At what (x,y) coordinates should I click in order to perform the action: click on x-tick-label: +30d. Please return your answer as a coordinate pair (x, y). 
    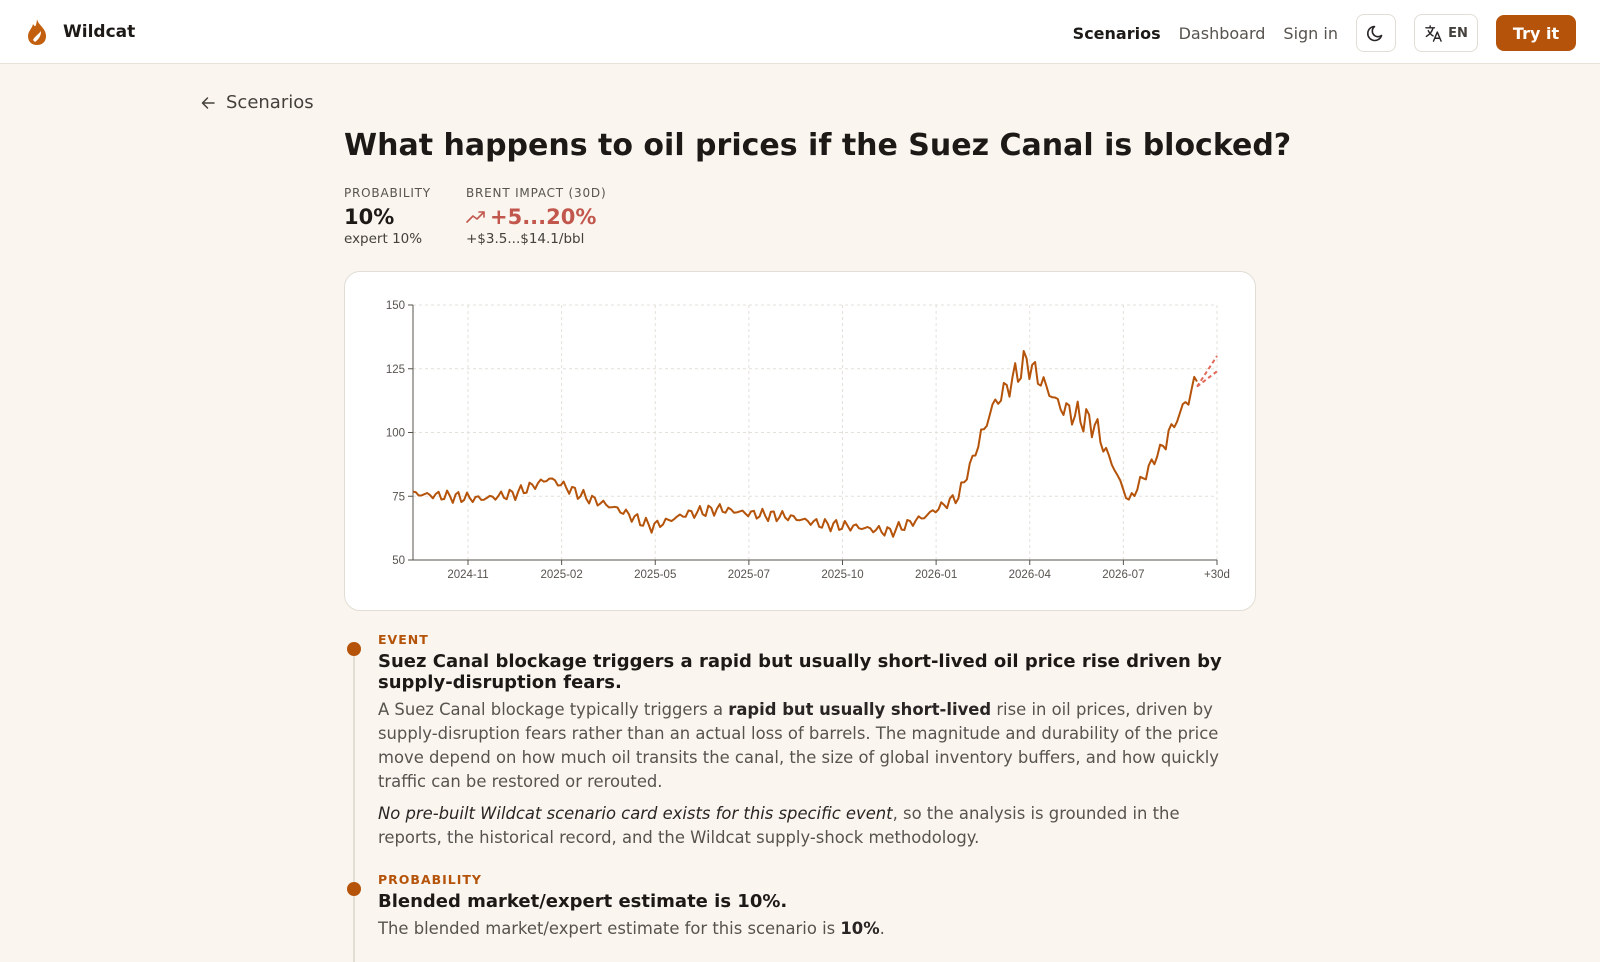
    Looking at the image, I should click on (1217, 575).